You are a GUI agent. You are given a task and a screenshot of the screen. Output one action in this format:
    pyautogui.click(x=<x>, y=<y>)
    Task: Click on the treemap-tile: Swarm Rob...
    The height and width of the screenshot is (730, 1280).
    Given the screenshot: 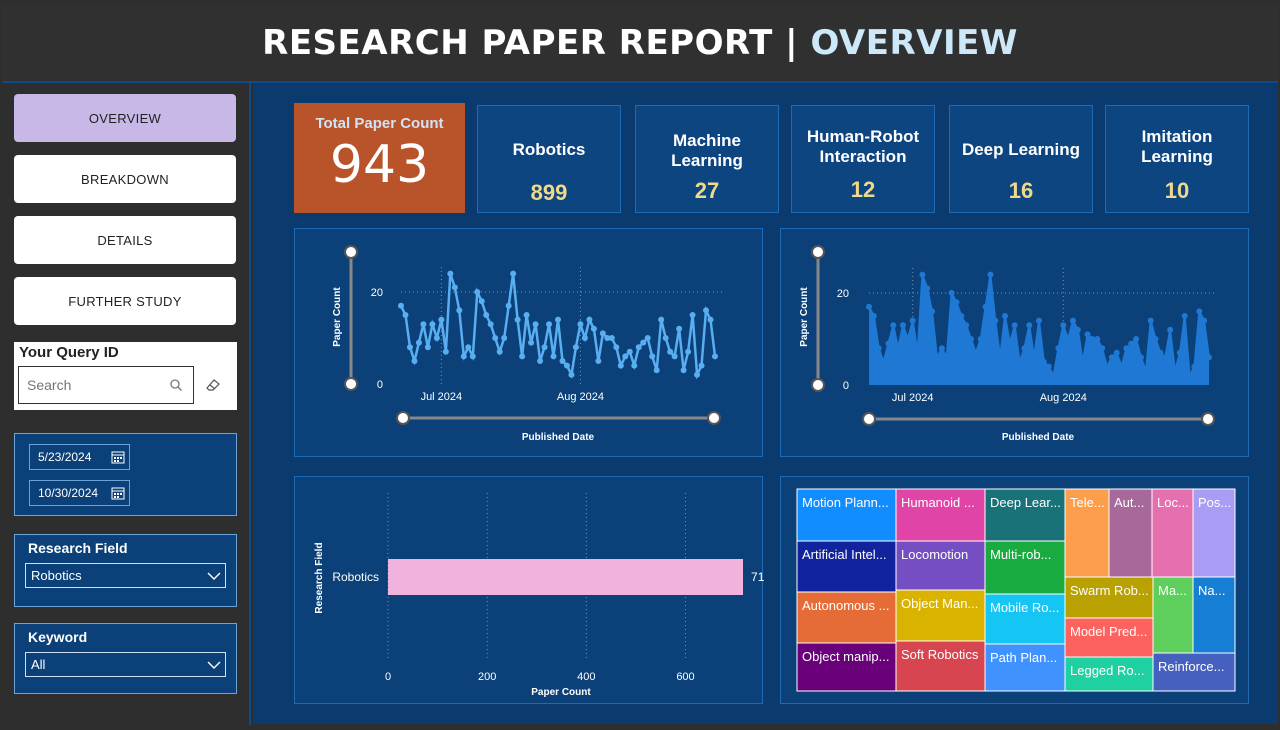 What is the action you would take?
    pyautogui.click(x=1109, y=597)
    